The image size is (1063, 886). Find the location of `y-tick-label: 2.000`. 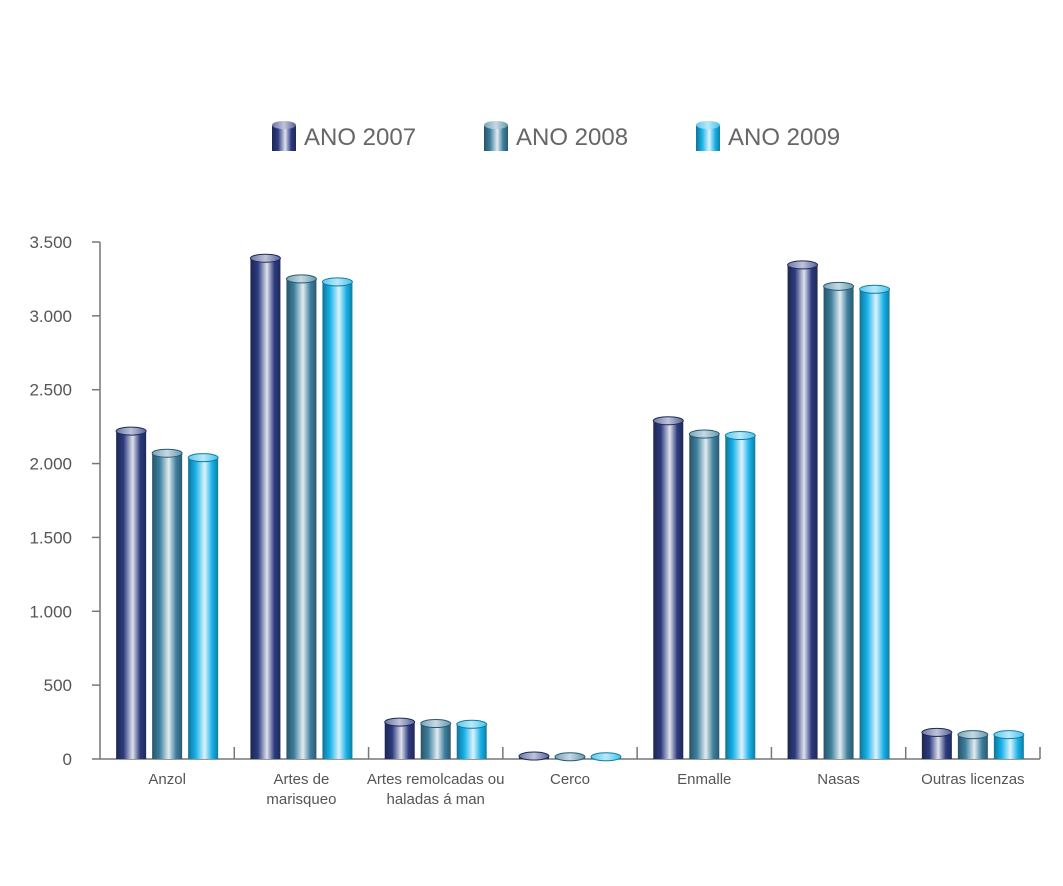

y-tick-label: 2.000 is located at coordinates (50, 464).